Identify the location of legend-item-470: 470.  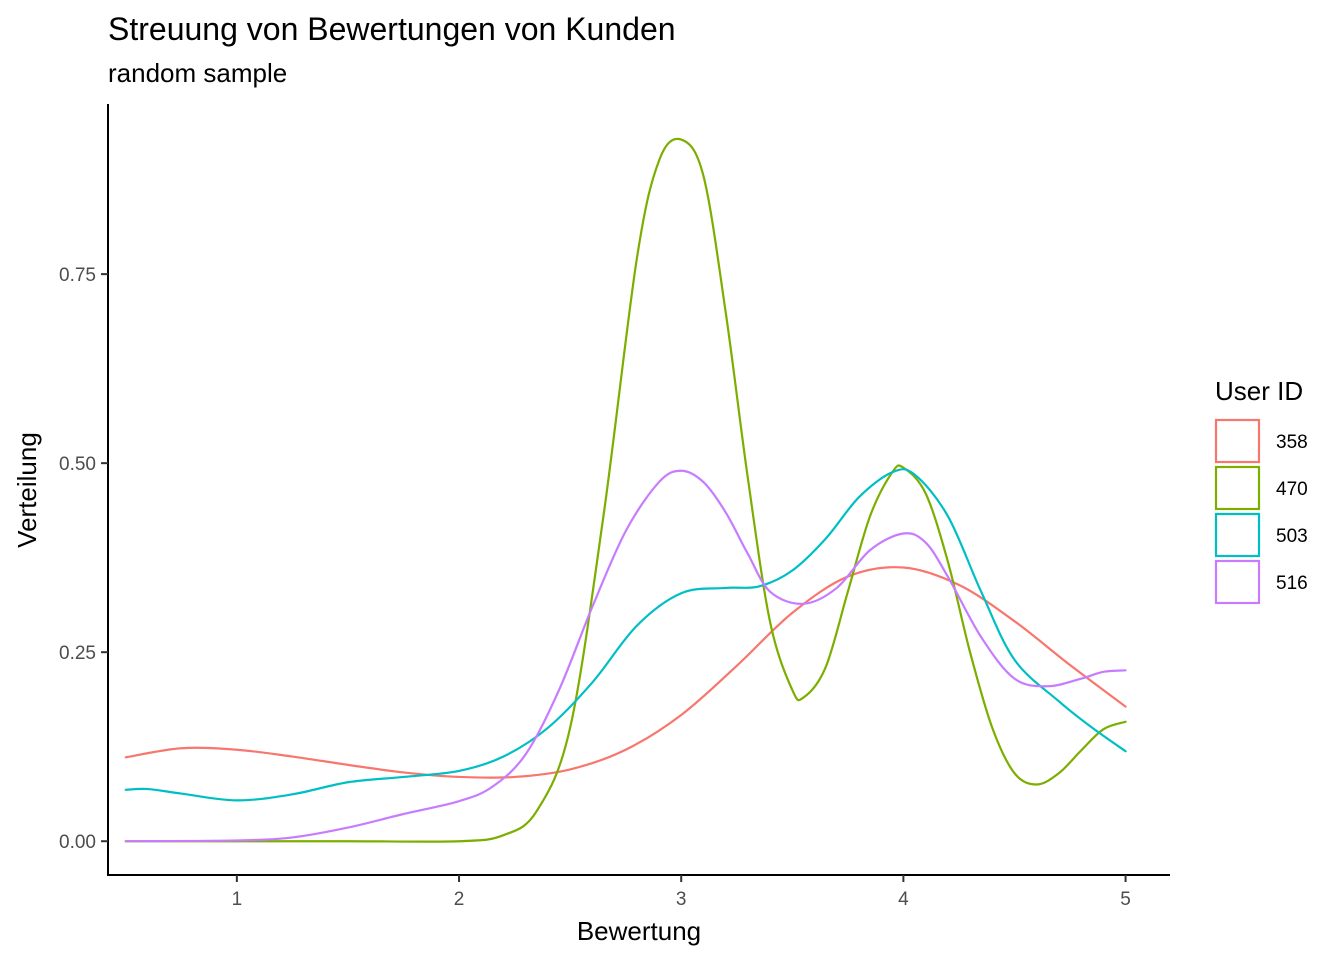
(1261, 488).